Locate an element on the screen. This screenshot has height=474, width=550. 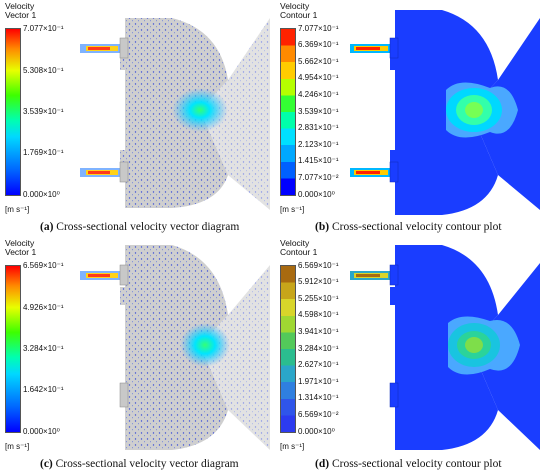
tick-label: 4.246×10⁻¹ is located at coordinates (318, 94).